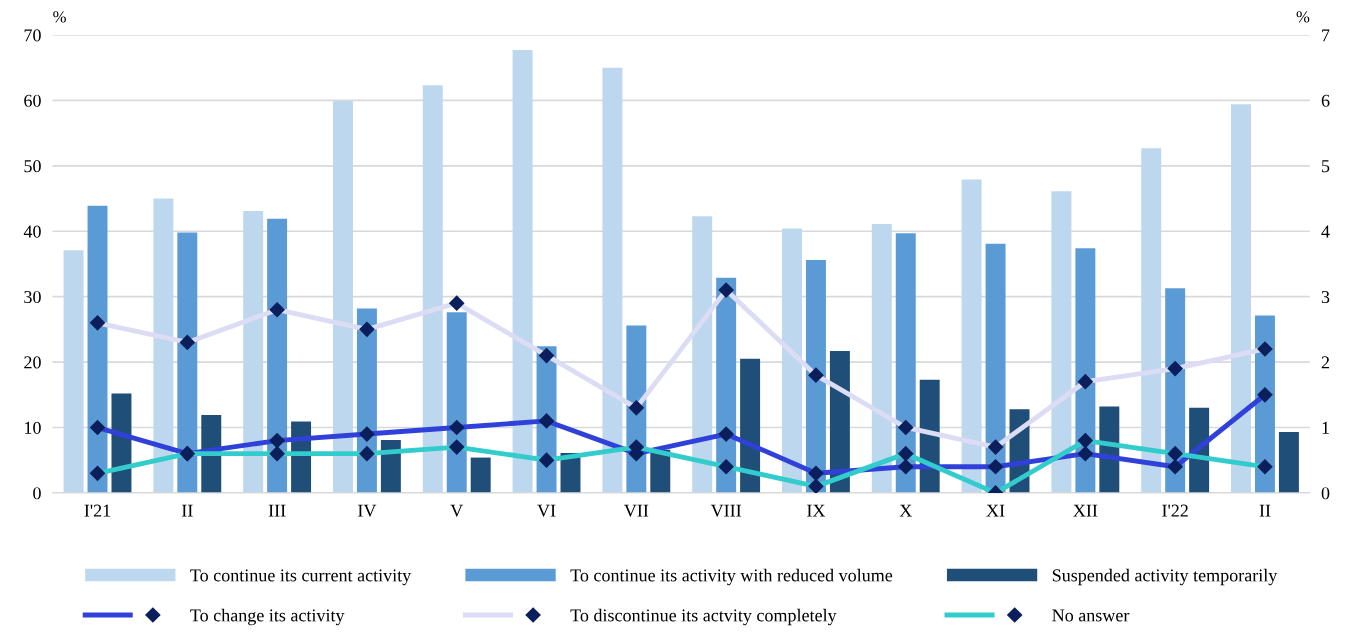 This screenshot has width=1349, height=636. What do you see at coordinates (726, 510) in the screenshot?
I see `x-tick-label: VIII` at bounding box center [726, 510].